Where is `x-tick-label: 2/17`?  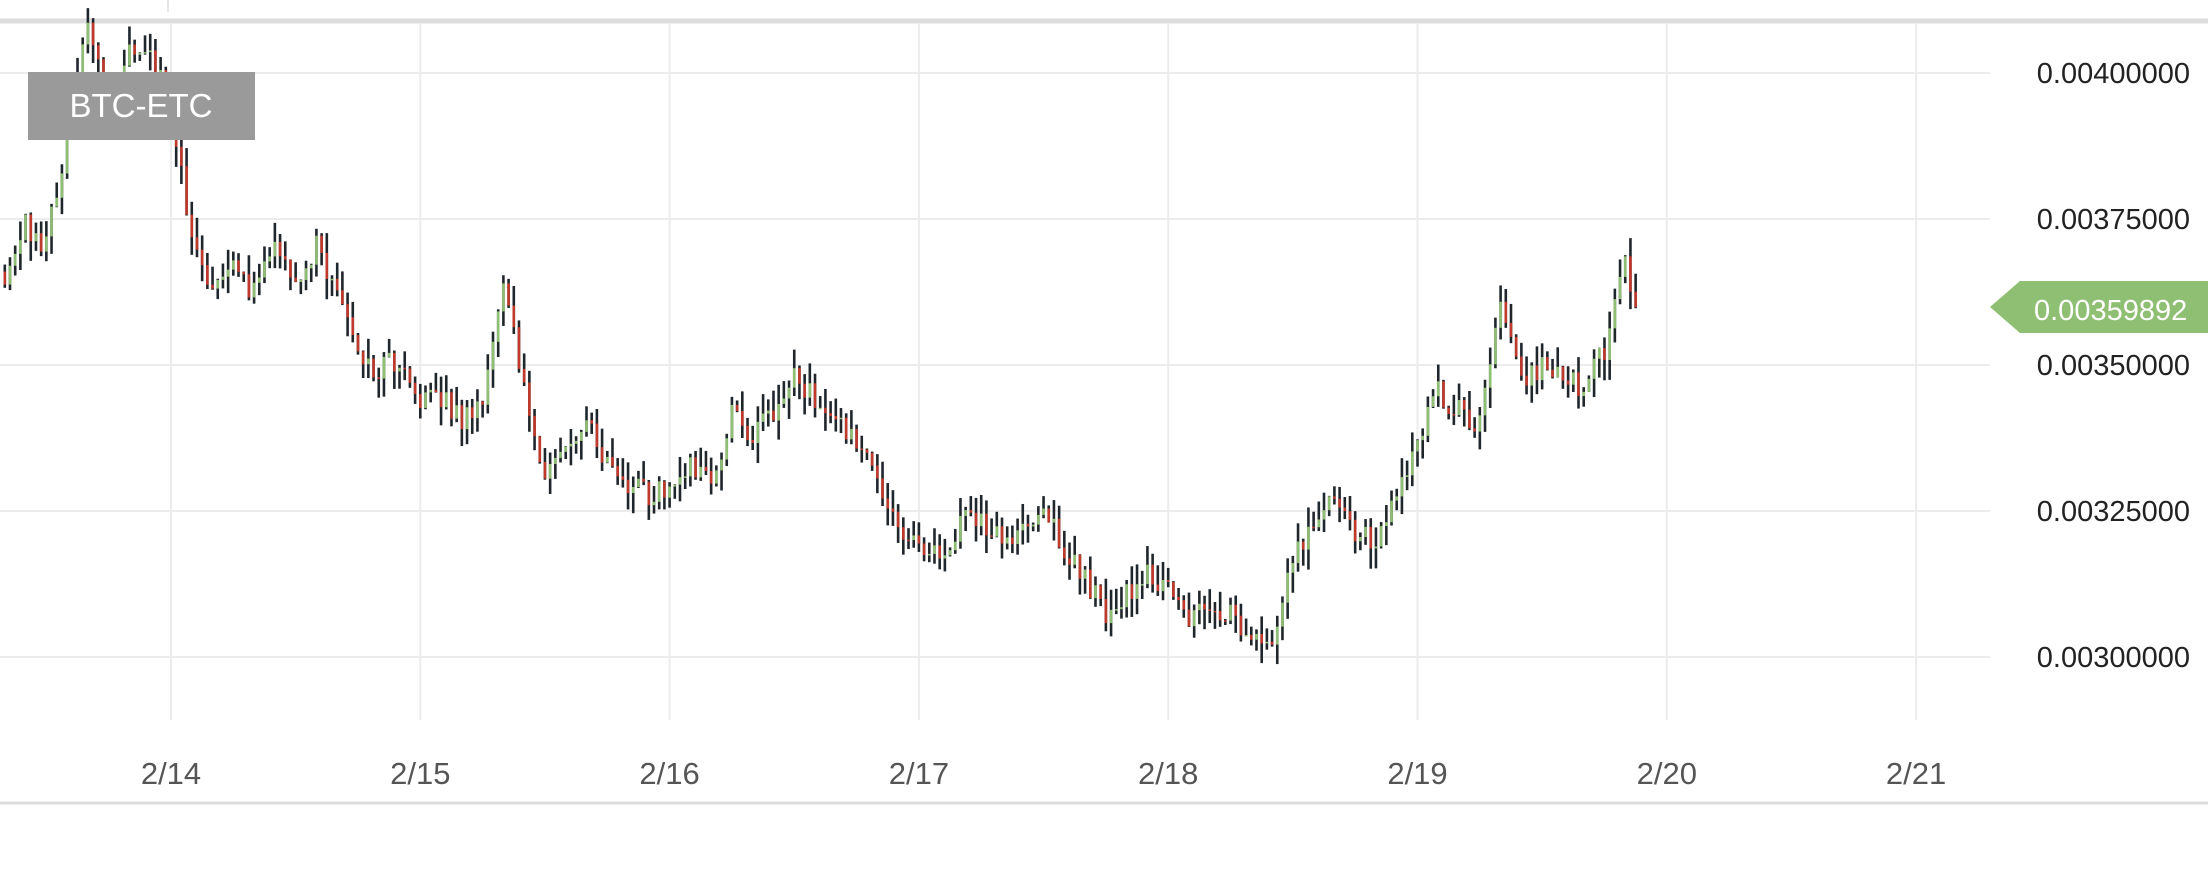 x-tick-label: 2/17 is located at coordinates (919, 773).